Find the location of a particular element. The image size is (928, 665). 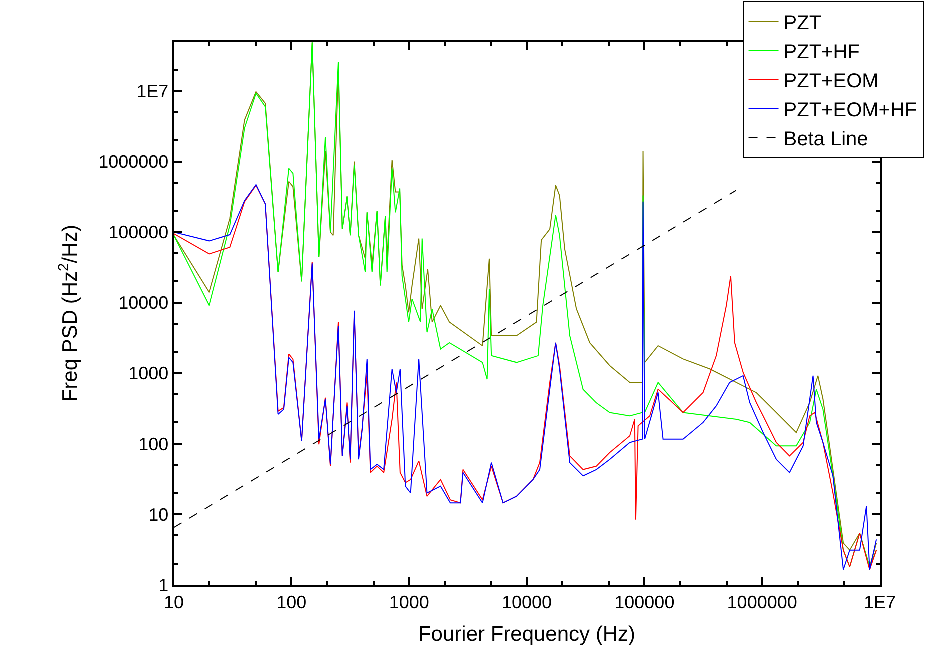

x-tick-label: 100000 is located at coordinates (644, 602).